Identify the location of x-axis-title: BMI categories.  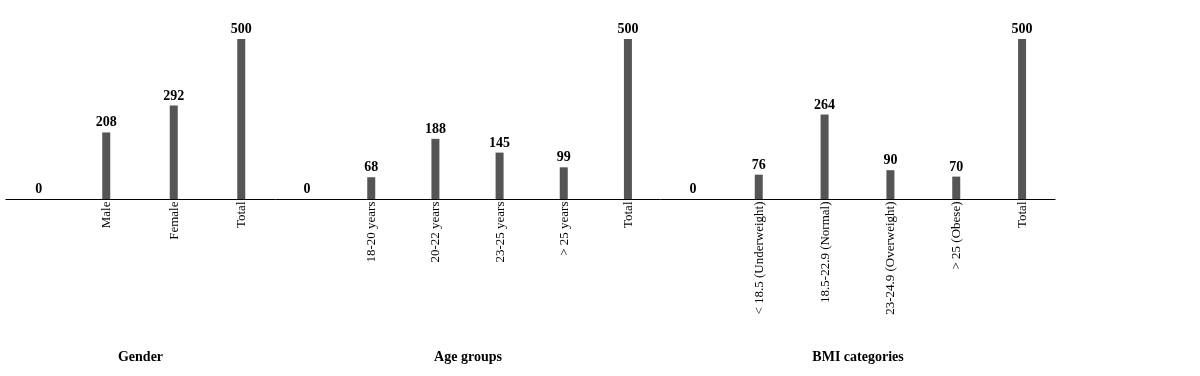
(858, 356).